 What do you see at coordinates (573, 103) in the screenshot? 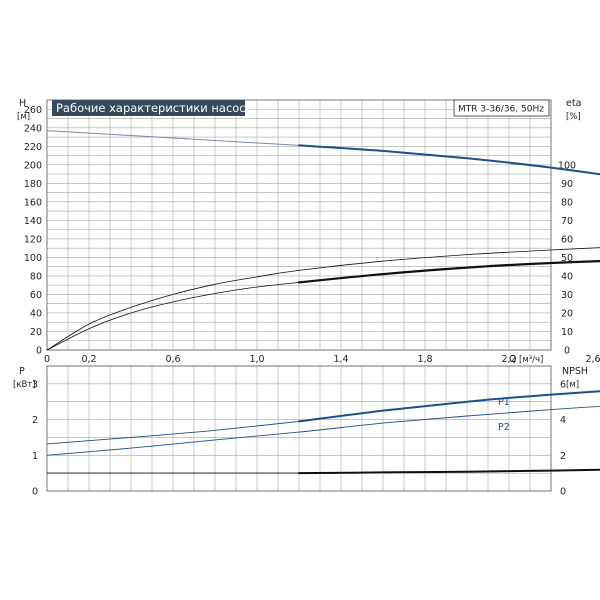
I see `y-right-label-top: eta` at bounding box center [573, 103].